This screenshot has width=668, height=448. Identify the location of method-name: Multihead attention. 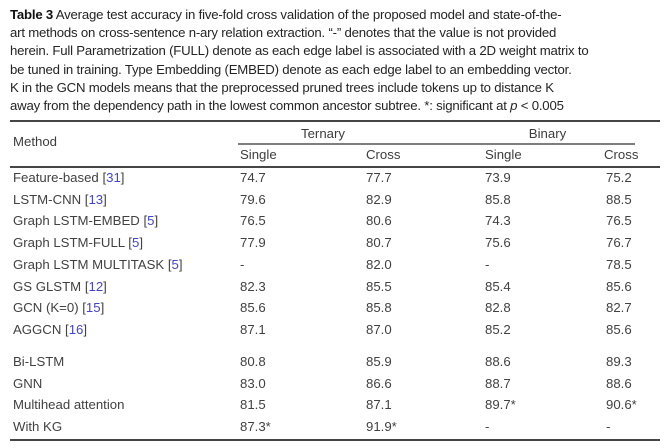
(69, 404).